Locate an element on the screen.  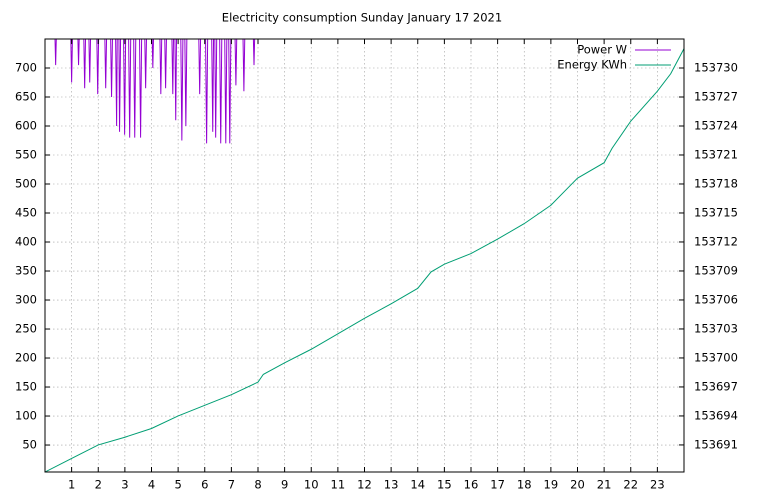
y2-tick-label: 153709 is located at coordinates (716, 270).